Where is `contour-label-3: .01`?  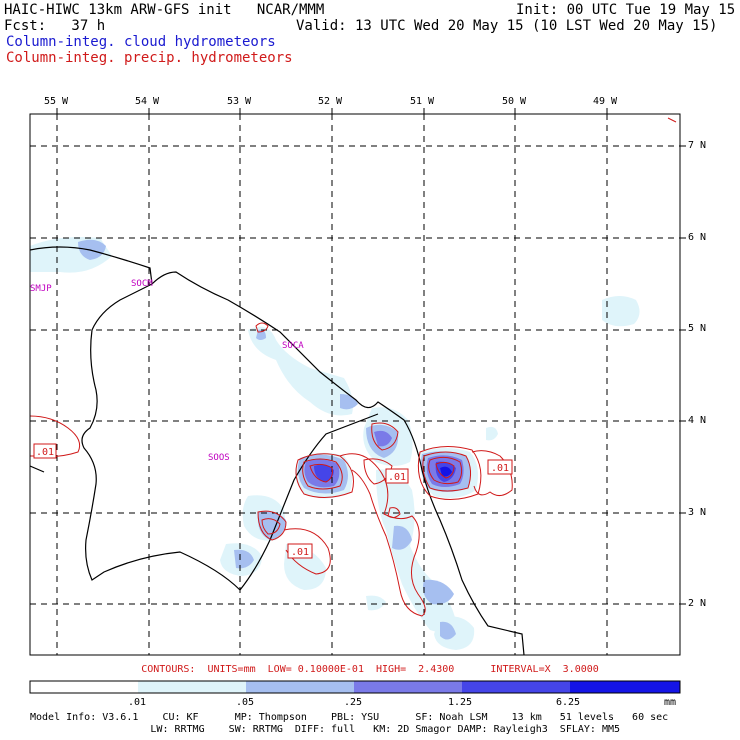
contour-label-3: .01 is located at coordinates (500, 467).